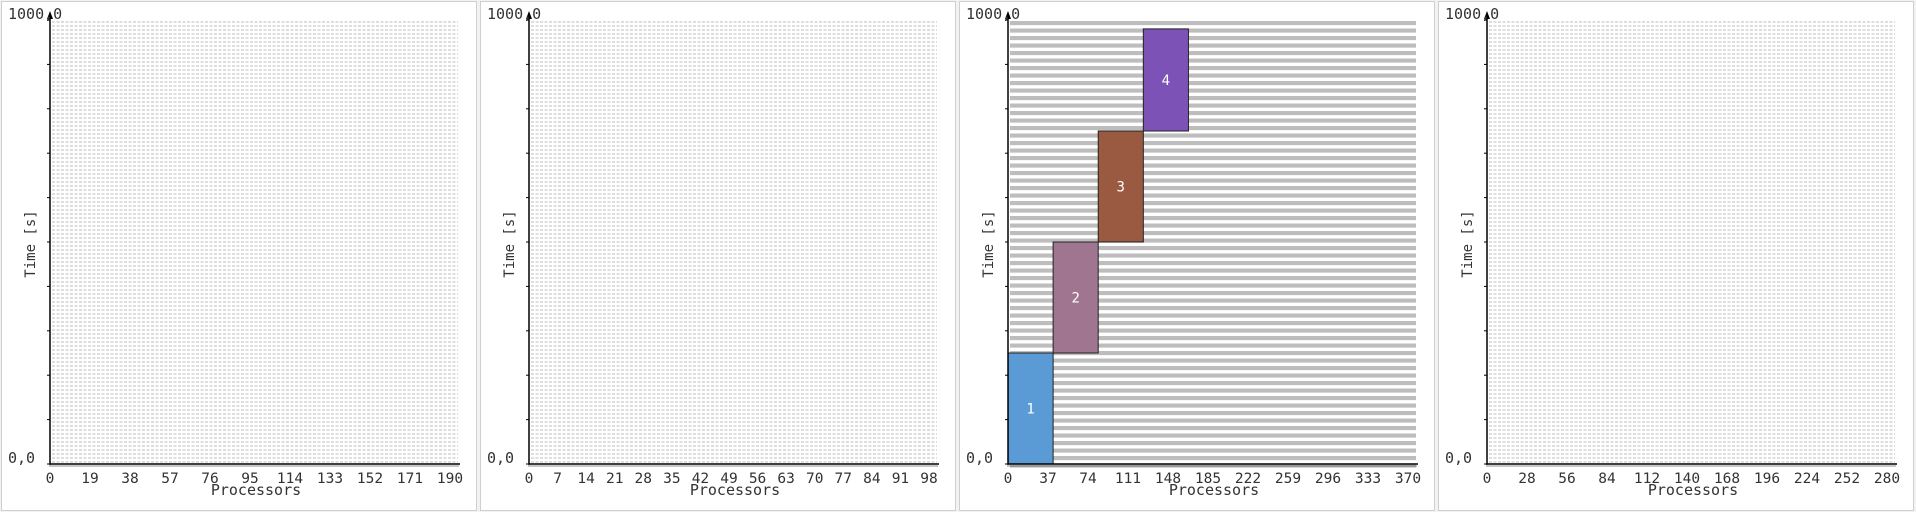 The width and height of the screenshot is (1916, 512). Describe the element at coordinates (1687, 479) in the screenshot. I see `x-tick-label: 140` at that location.